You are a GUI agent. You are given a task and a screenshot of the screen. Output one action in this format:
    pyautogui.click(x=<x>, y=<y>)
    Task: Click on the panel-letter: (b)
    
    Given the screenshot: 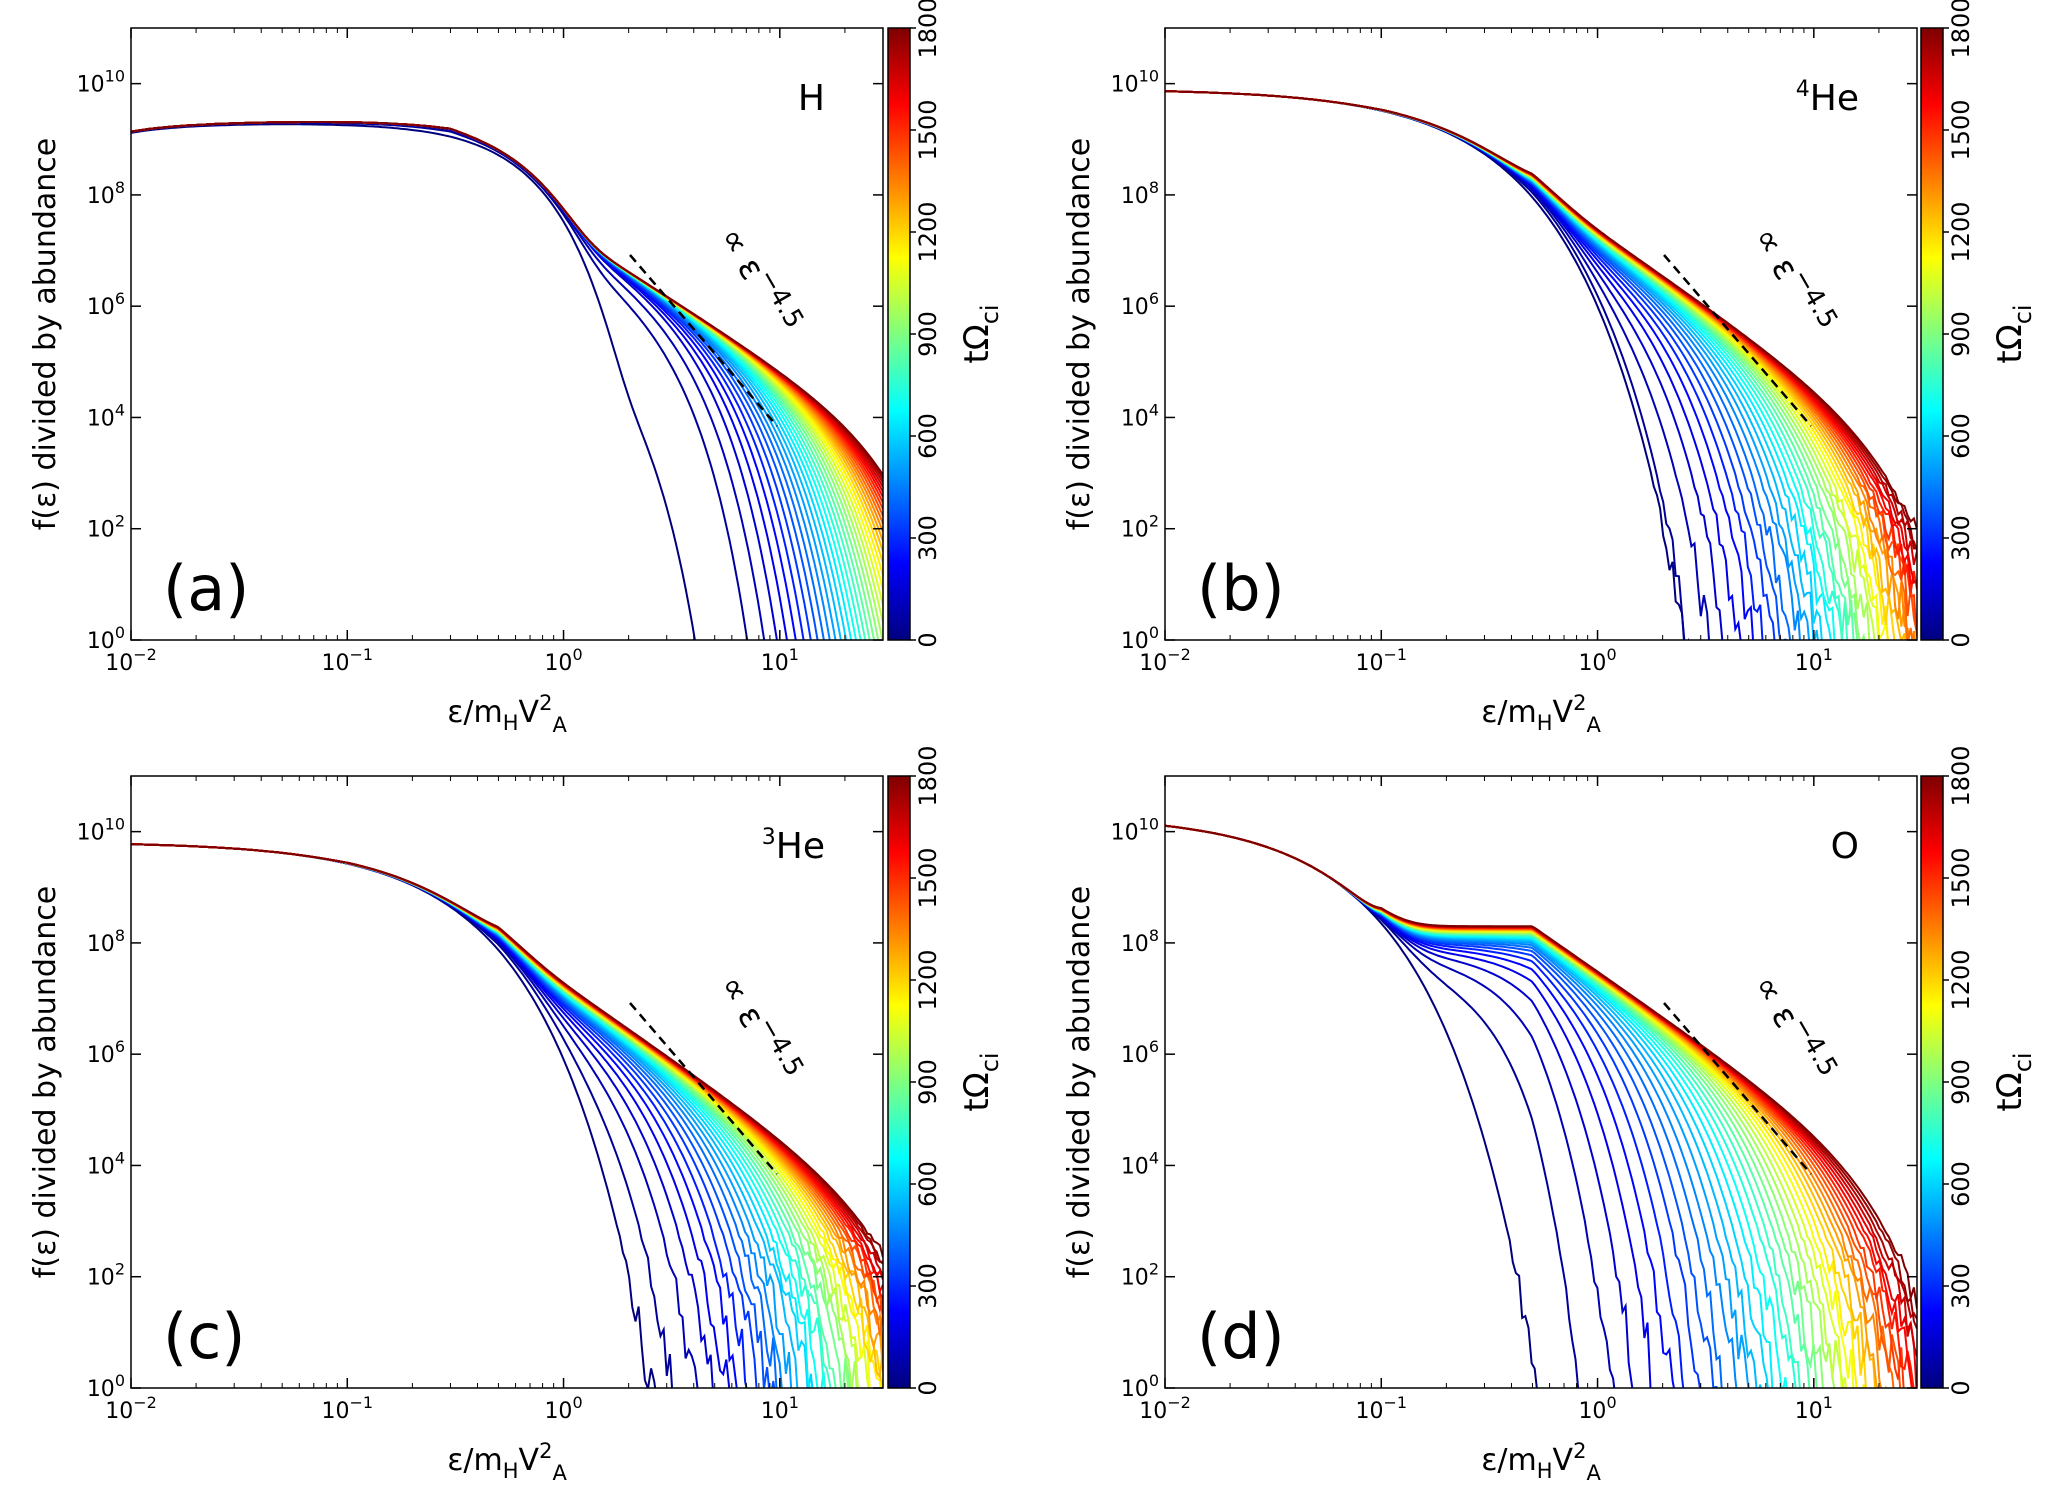 What is the action you would take?
    pyautogui.click(x=1241, y=588)
    